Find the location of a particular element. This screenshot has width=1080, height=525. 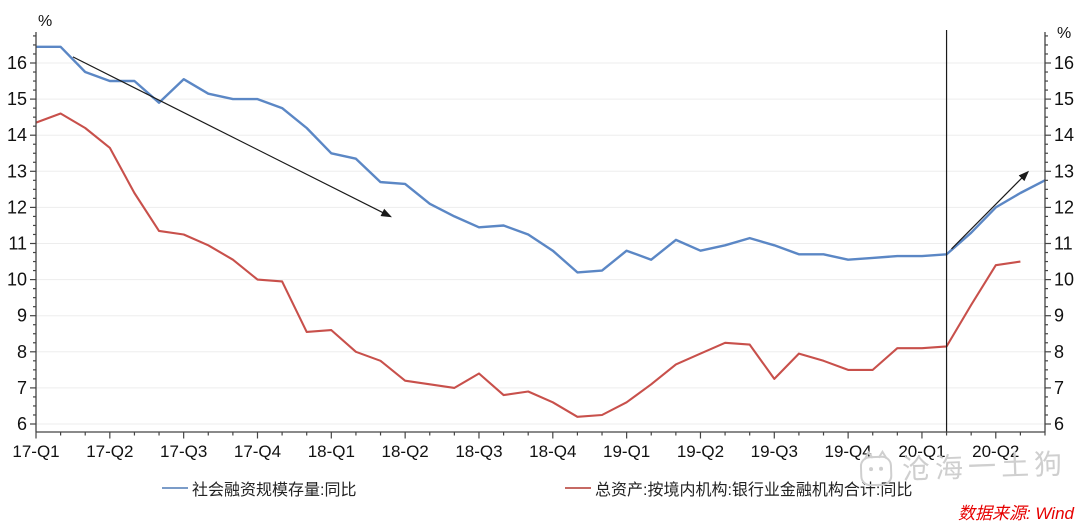

y-tick-label-right: 10 is located at coordinates (1064, 280).